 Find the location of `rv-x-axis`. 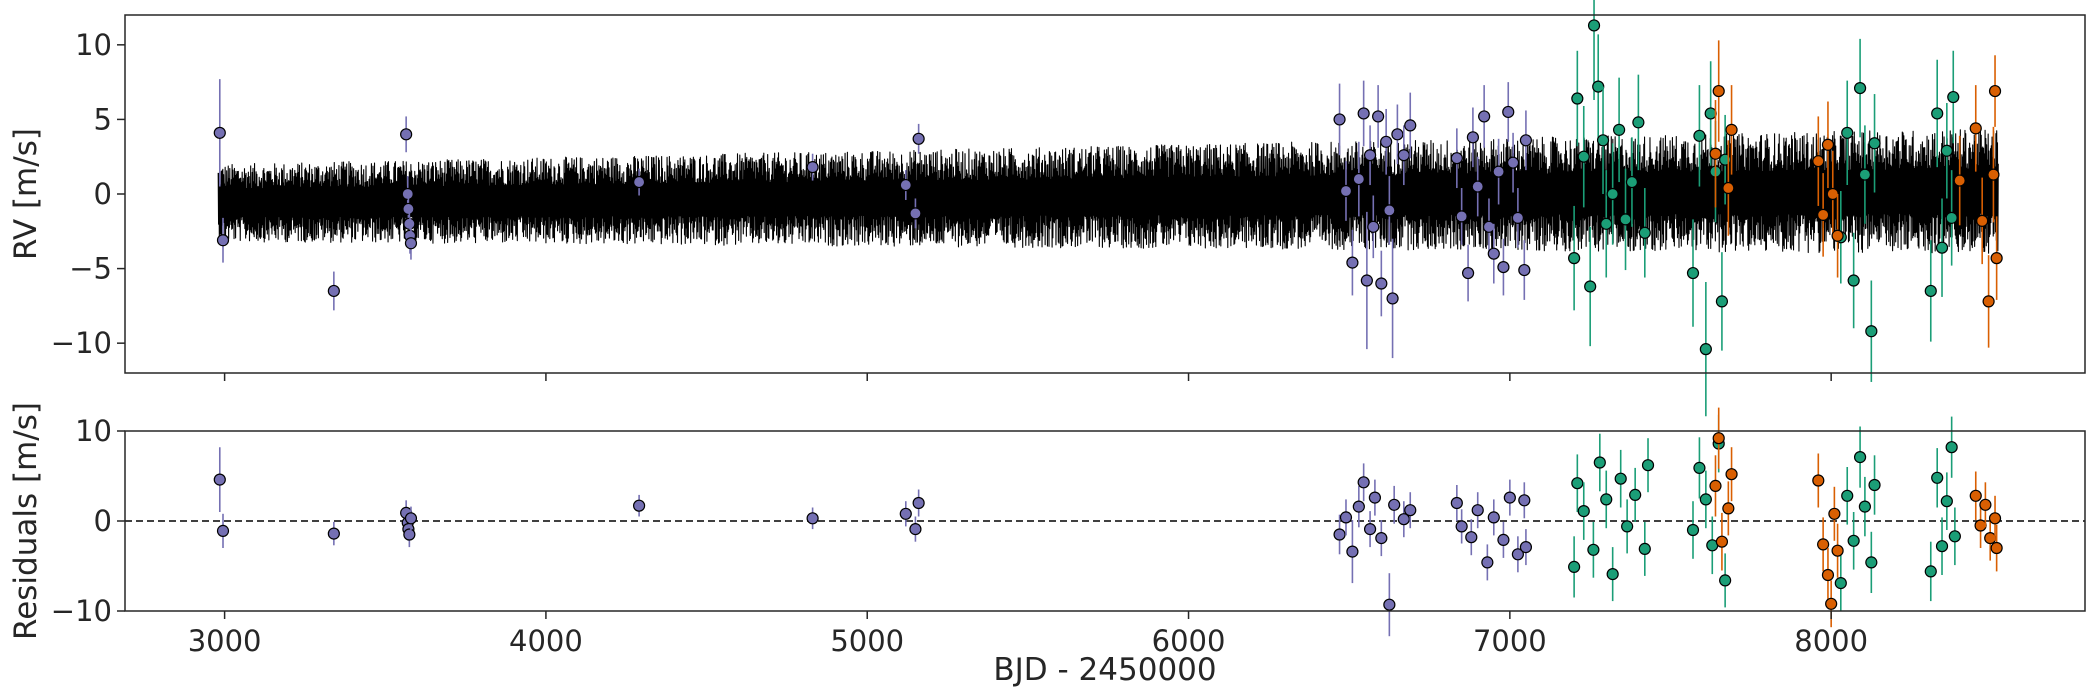

rv-x-axis is located at coordinates (1027, 377).